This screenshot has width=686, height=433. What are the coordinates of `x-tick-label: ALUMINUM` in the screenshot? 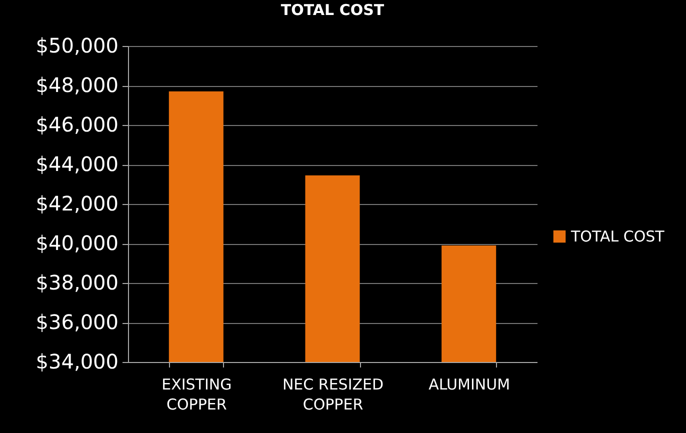 It's located at (469, 385).